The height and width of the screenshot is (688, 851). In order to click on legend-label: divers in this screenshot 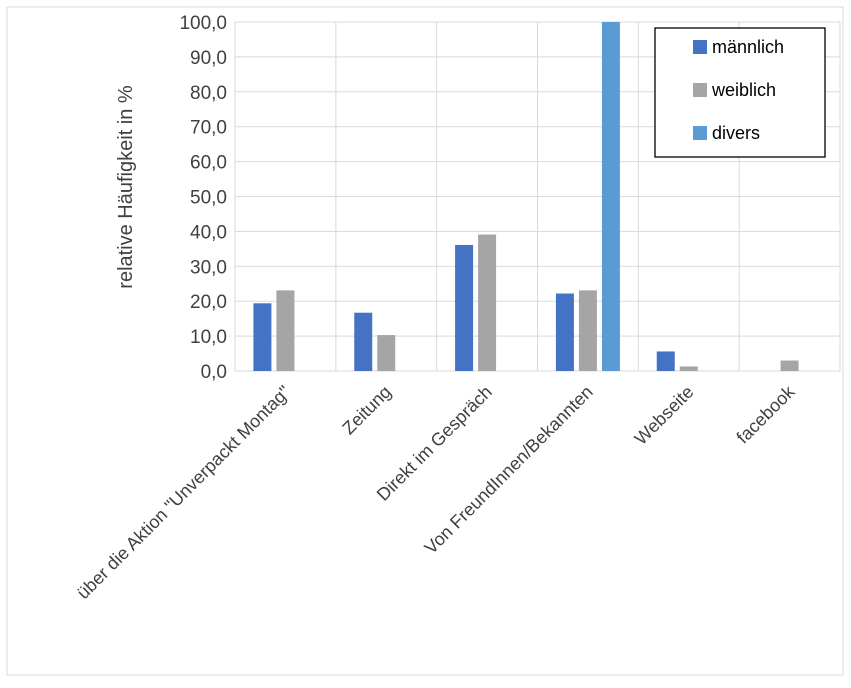, I will do `click(736, 133)`.